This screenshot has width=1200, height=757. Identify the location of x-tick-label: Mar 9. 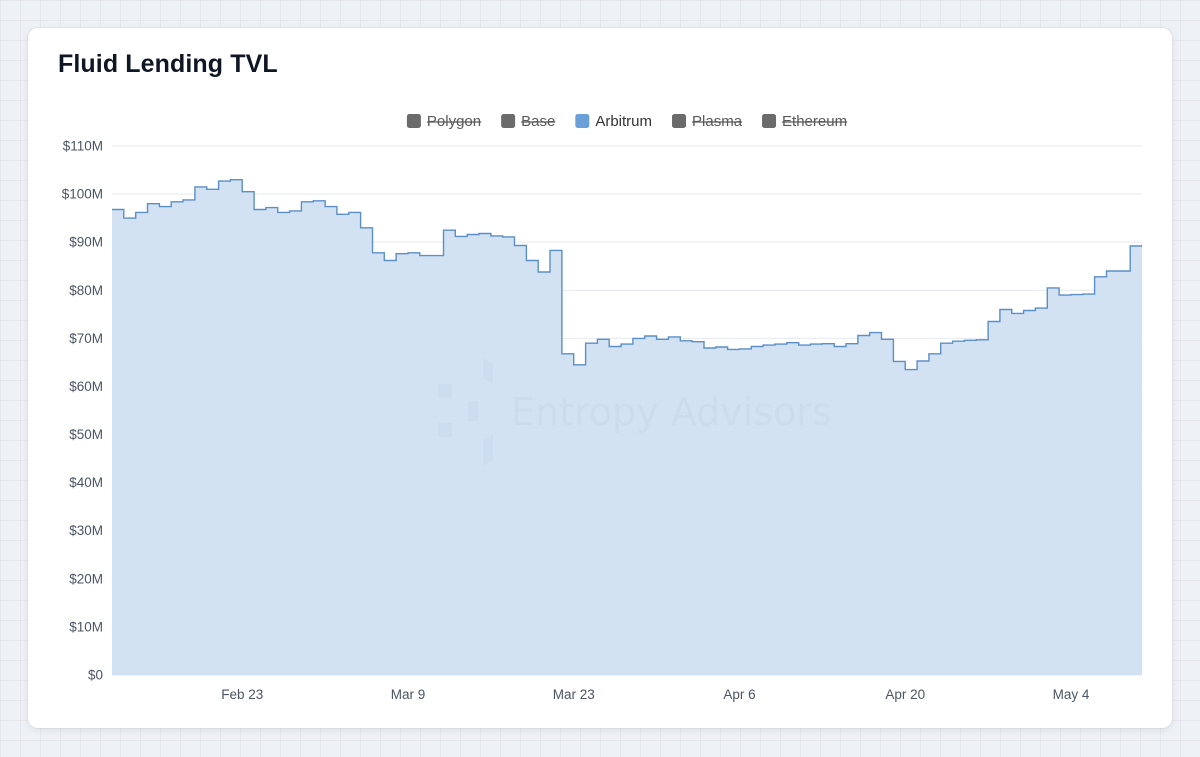
(408, 694).